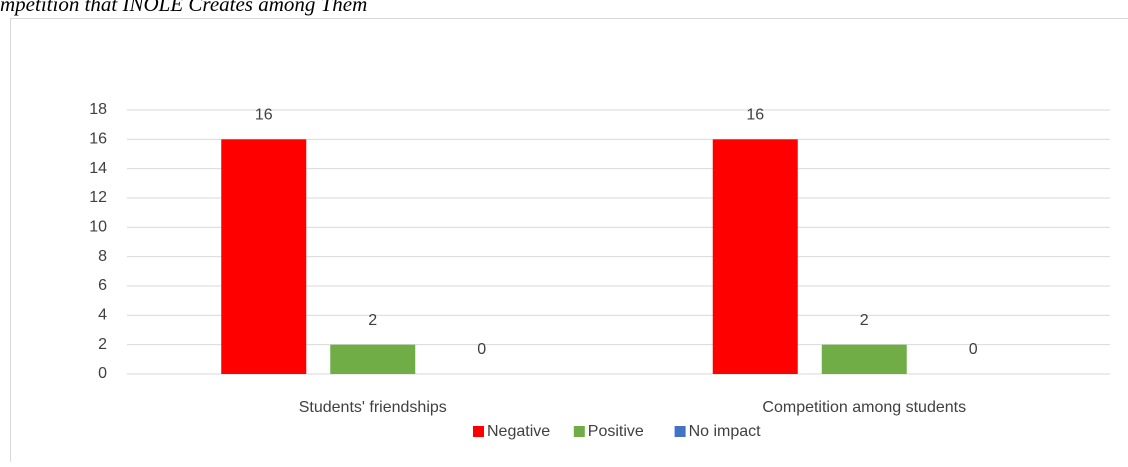 The width and height of the screenshot is (1128, 467). I want to click on legend-label: No impact, so click(725, 431).